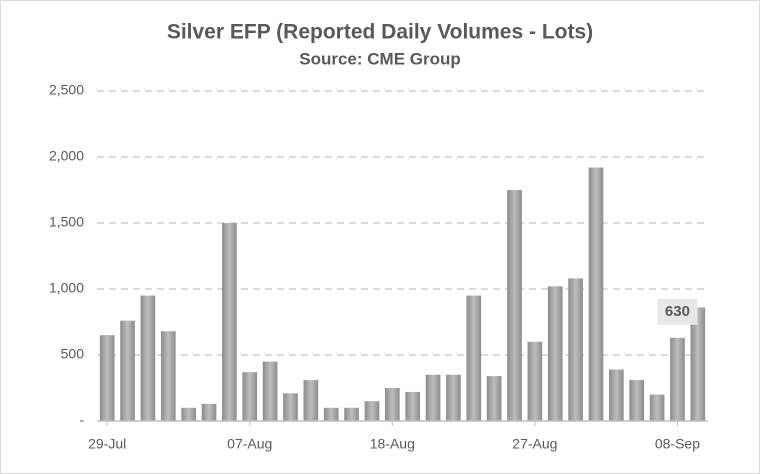  I want to click on data-label-box, so click(677, 311).